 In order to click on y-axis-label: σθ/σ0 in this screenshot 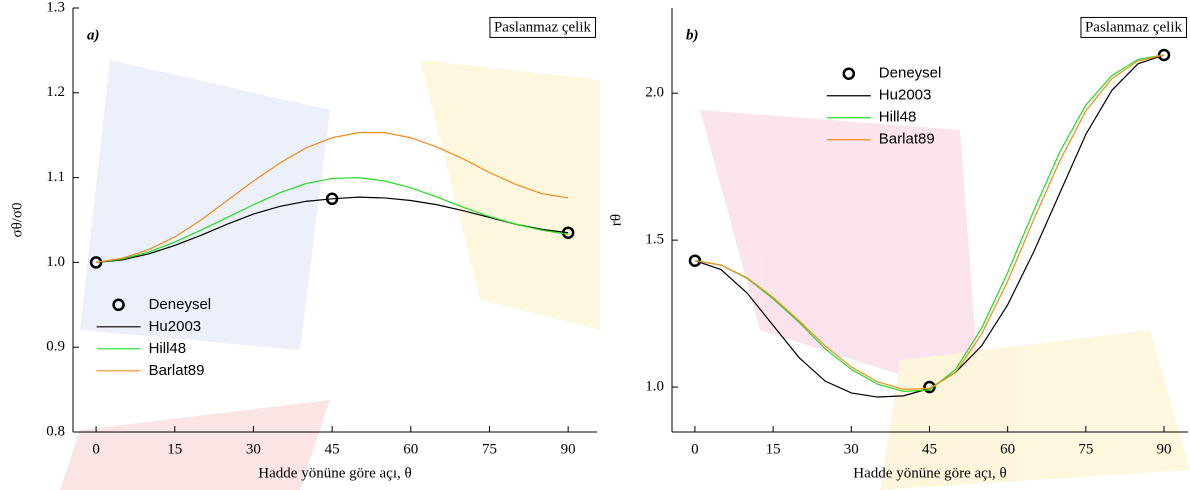, I will do `click(17, 219)`.